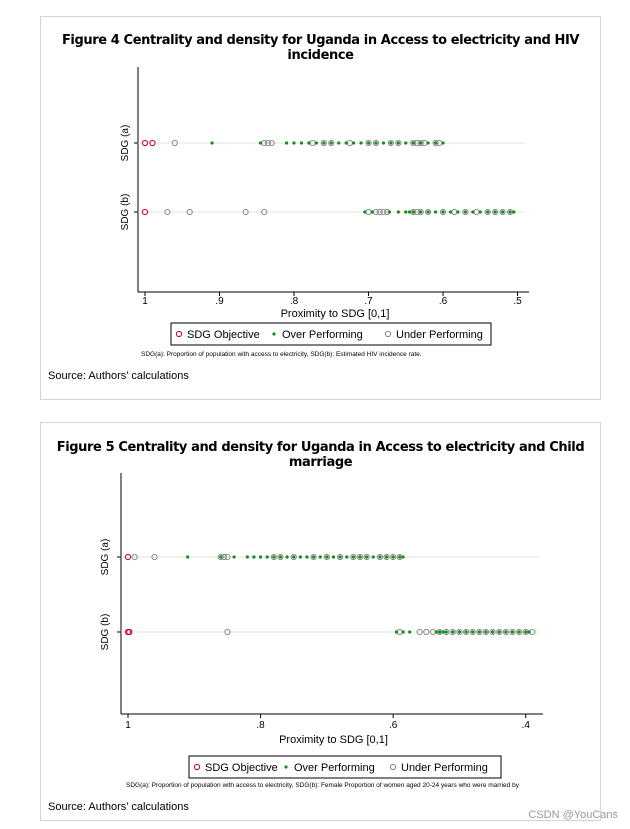  I want to click on figure-4-source: Source: Authors’ calculations, so click(118, 376).